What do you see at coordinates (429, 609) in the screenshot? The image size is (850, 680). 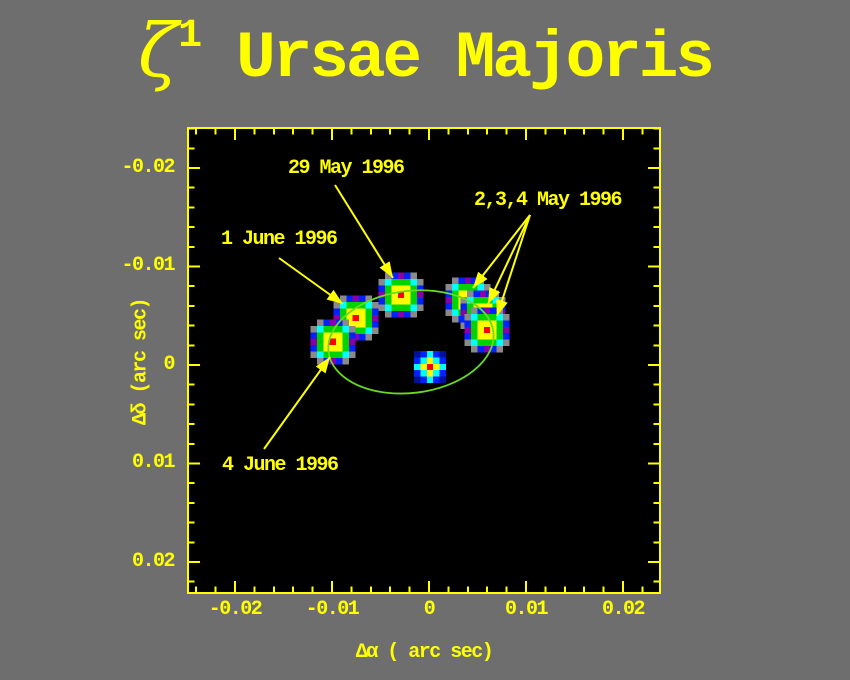 I see `x-tick-label: 0` at bounding box center [429, 609].